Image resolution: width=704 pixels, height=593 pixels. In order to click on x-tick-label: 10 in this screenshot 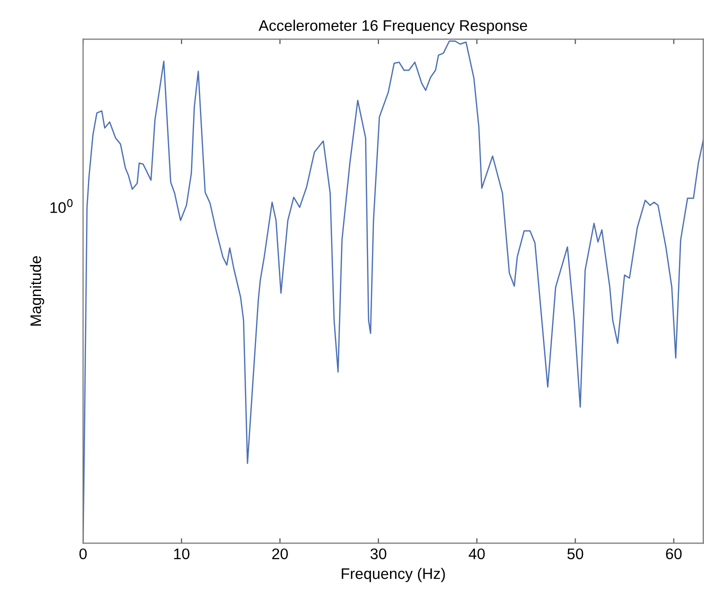, I will do `click(182, 554)`.